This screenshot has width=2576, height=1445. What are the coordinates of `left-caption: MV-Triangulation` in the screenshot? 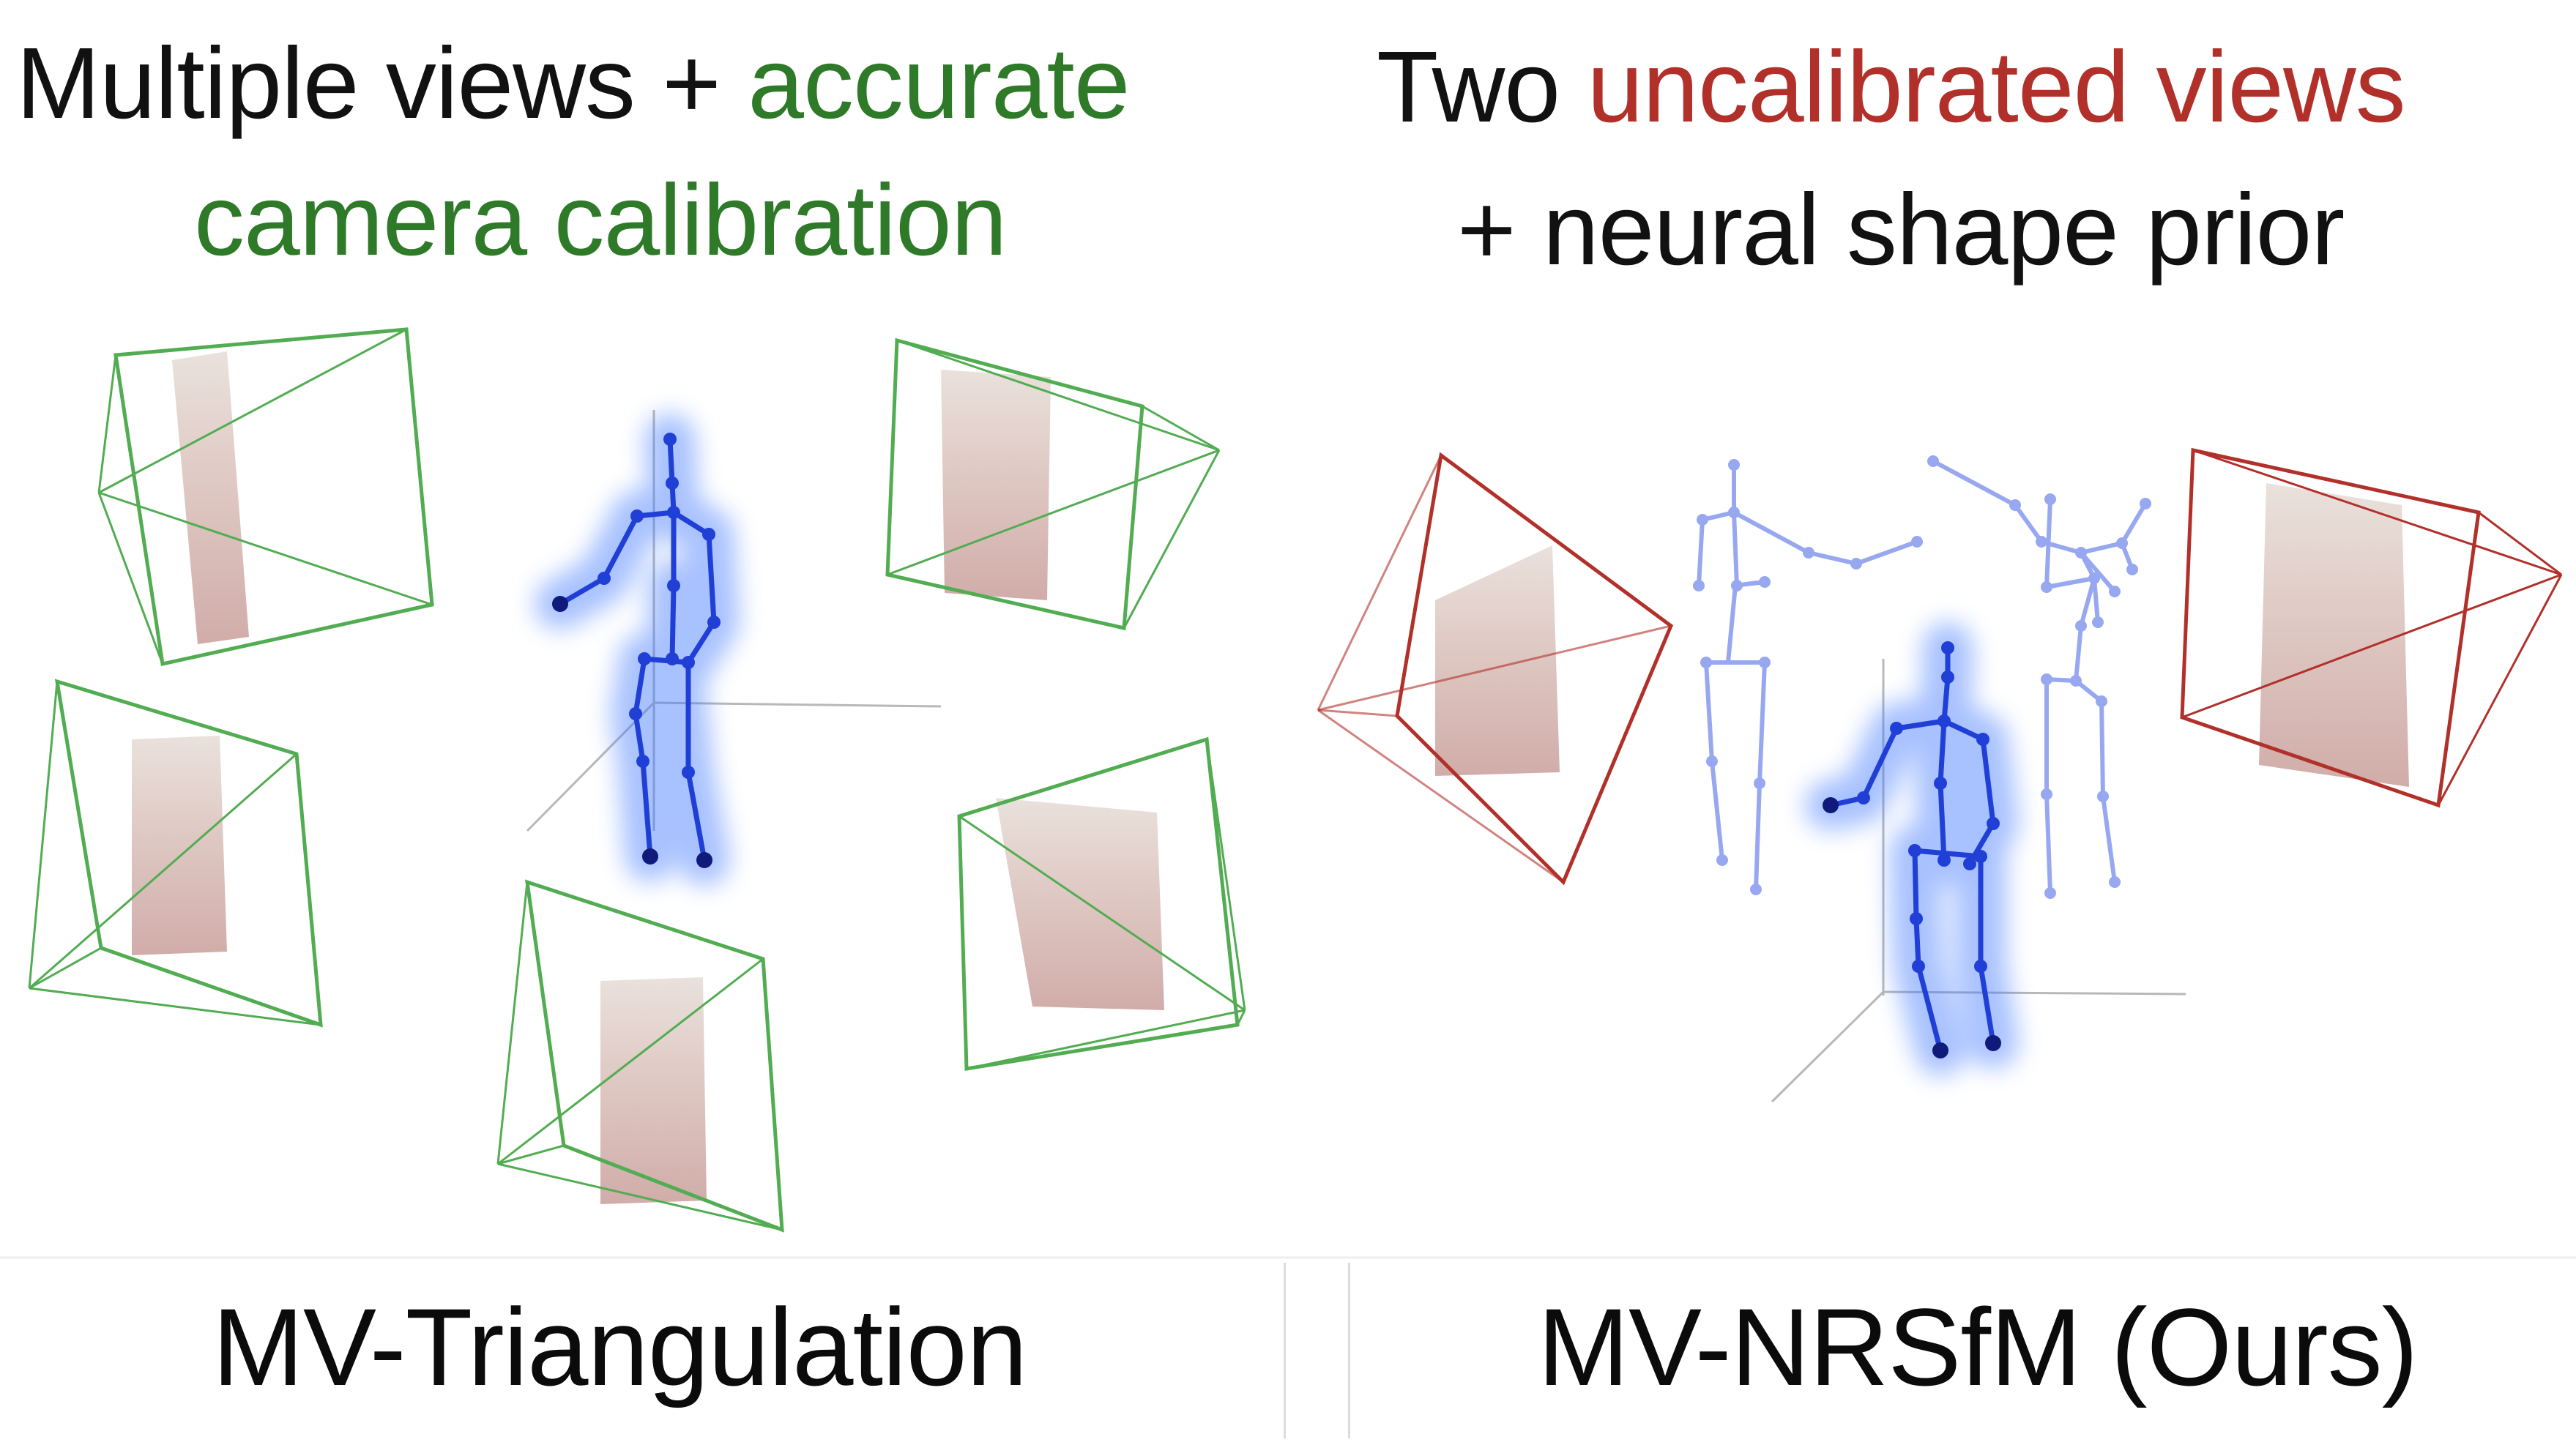 It's located at (619, 1346).